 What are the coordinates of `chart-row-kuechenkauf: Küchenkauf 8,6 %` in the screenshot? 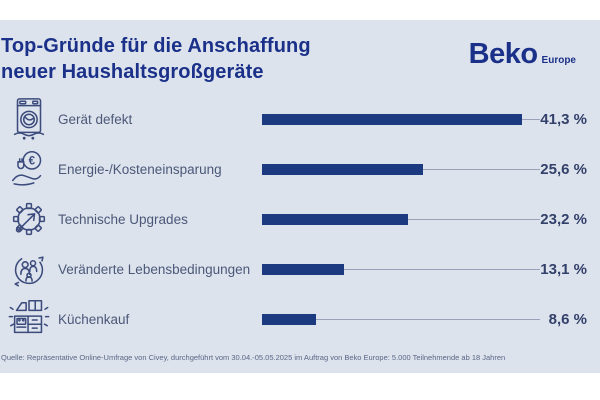 It's located at (300, 319).